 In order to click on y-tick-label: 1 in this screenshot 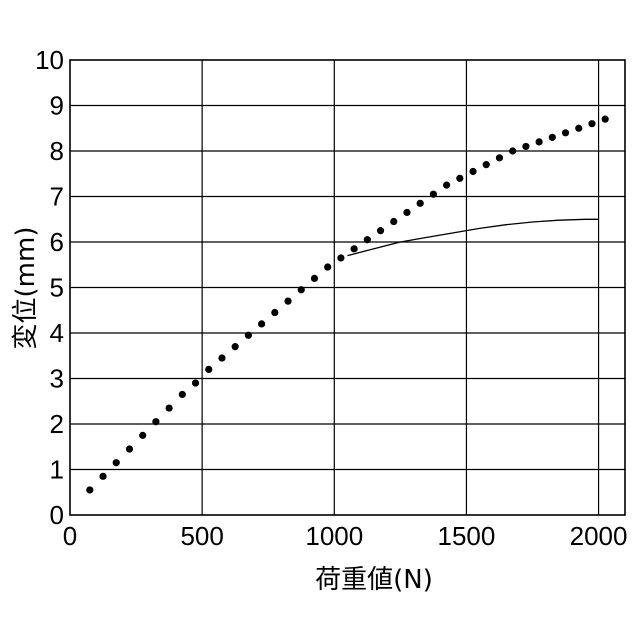, I will do `click(57, 470)`.